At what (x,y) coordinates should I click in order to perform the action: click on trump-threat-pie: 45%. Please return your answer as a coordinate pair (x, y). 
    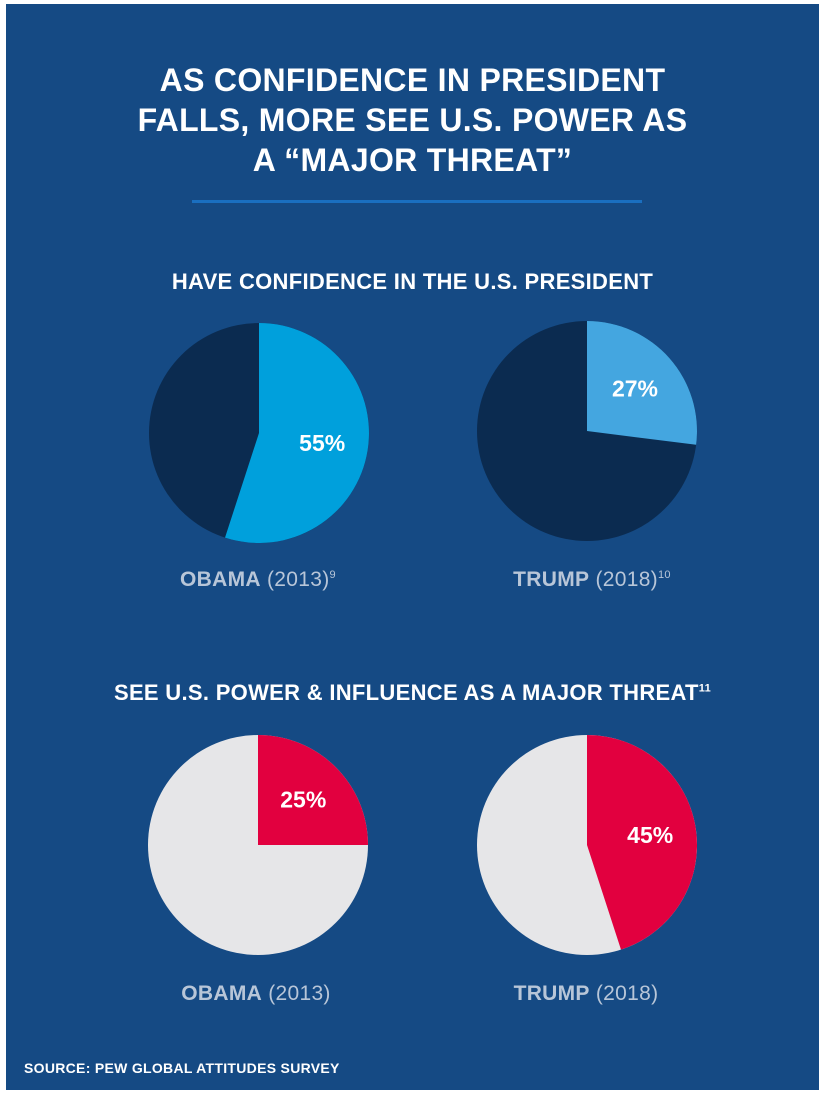
    Looking at the image, I should click on (587, 845).